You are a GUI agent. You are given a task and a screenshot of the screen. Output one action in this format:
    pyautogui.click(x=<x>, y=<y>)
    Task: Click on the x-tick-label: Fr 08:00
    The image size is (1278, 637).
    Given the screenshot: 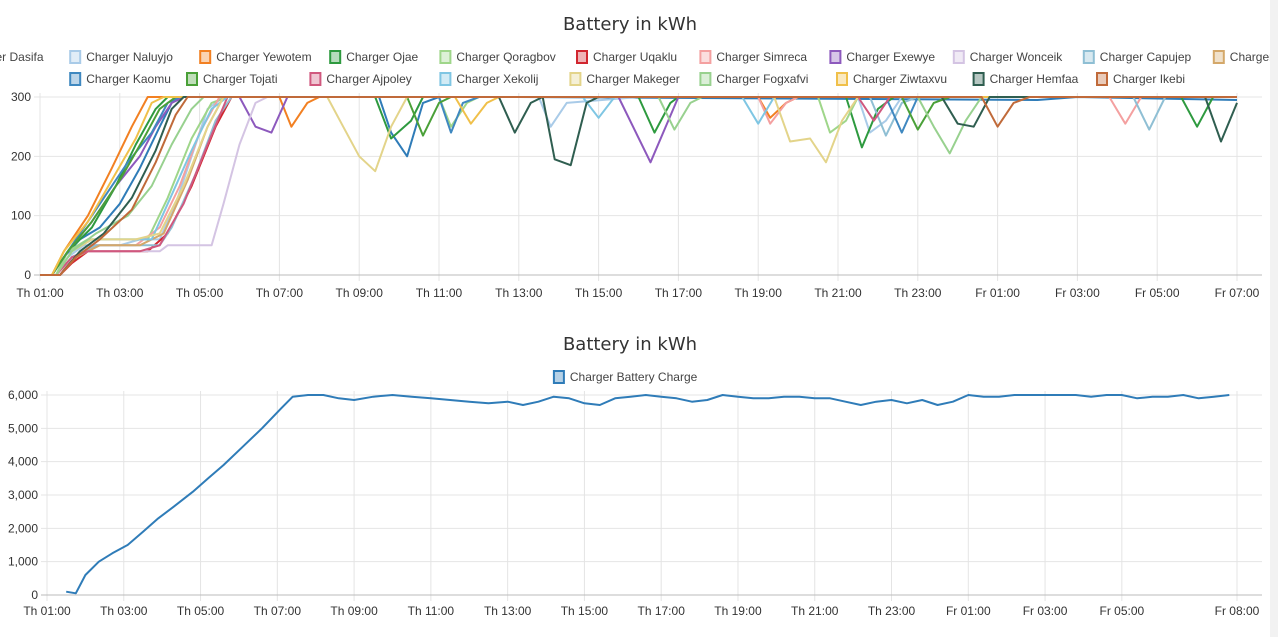 What is the action you would take?
    pyautogui.click(x=1237, y=611)
    